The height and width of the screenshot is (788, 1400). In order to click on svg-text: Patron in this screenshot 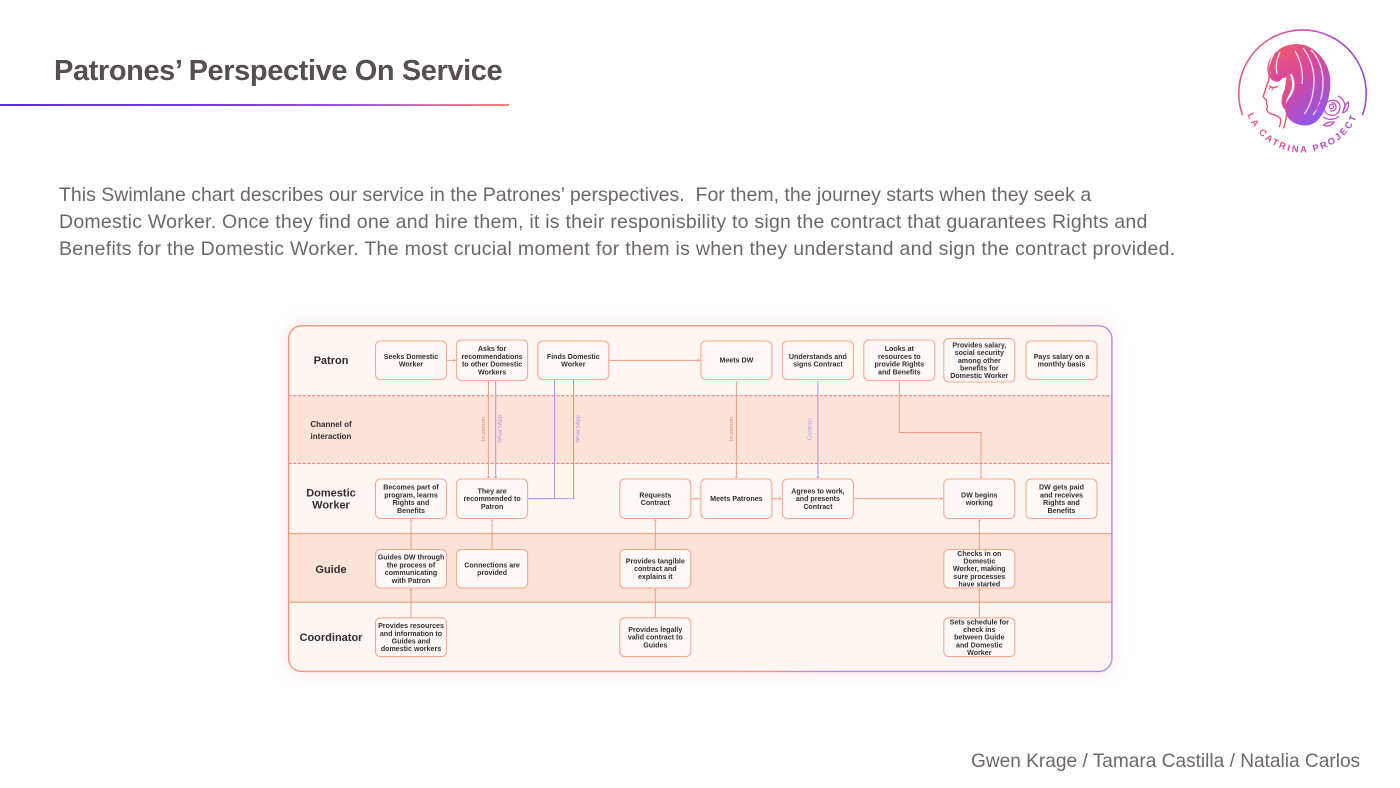, I will do `click(331, 361)`.